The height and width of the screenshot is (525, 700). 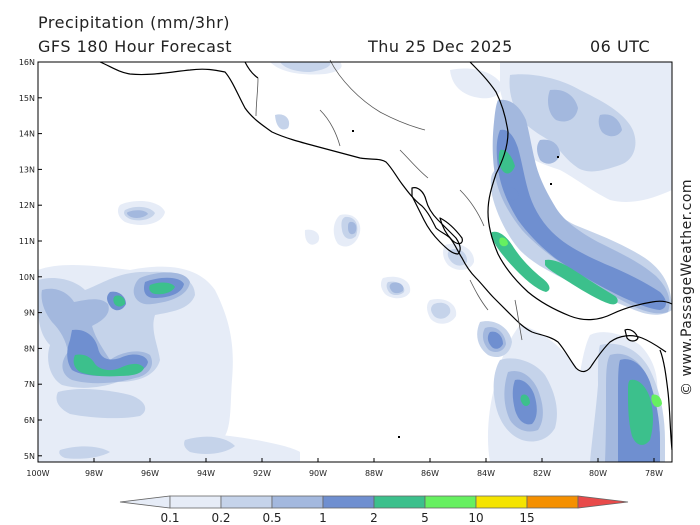 I want to click on lat-tick-label: 11N, so click(x=27, y=241).